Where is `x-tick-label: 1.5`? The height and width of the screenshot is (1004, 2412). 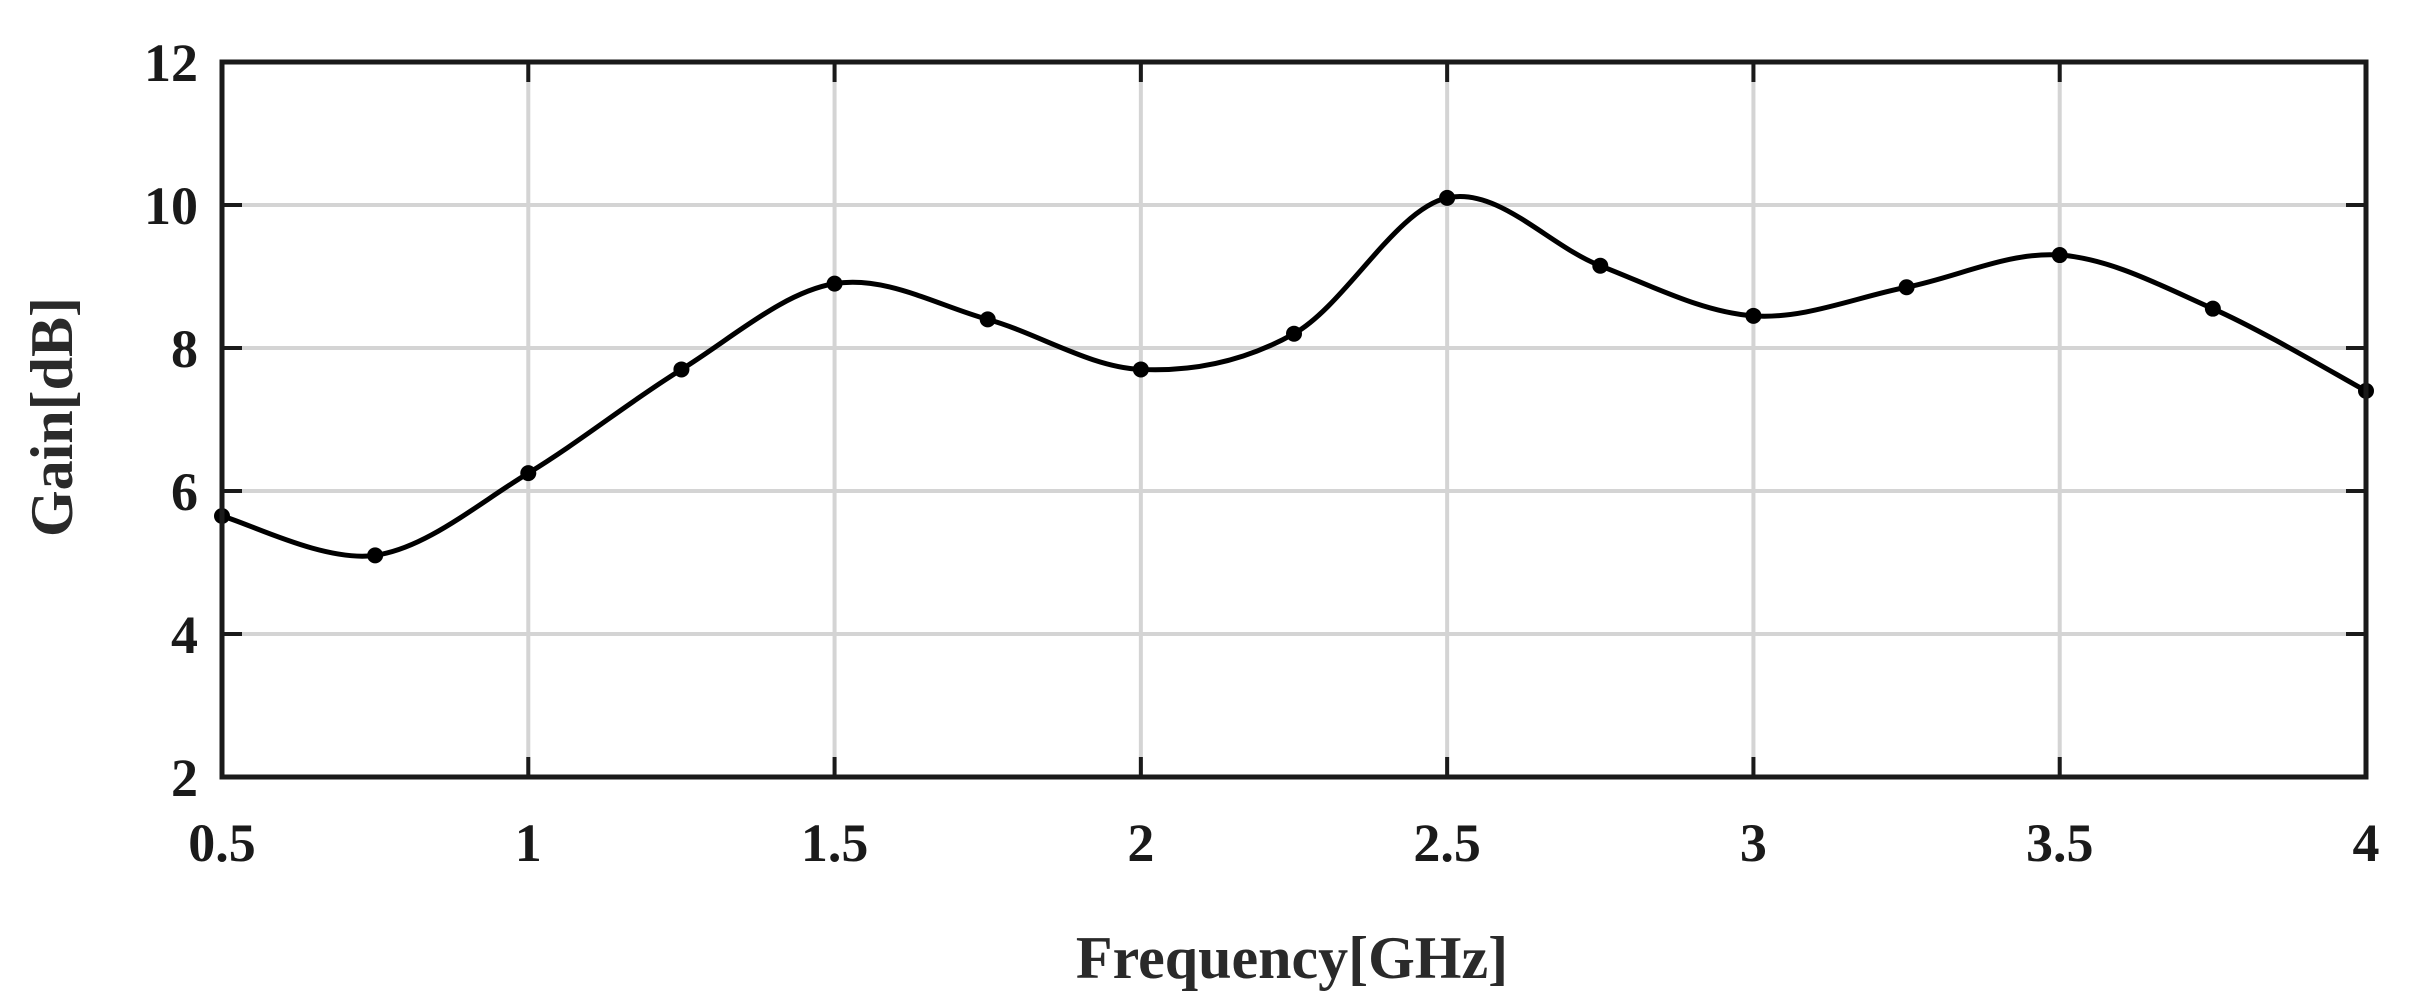 x-tick-label: 1.5 is located at coordinates (835, 843).